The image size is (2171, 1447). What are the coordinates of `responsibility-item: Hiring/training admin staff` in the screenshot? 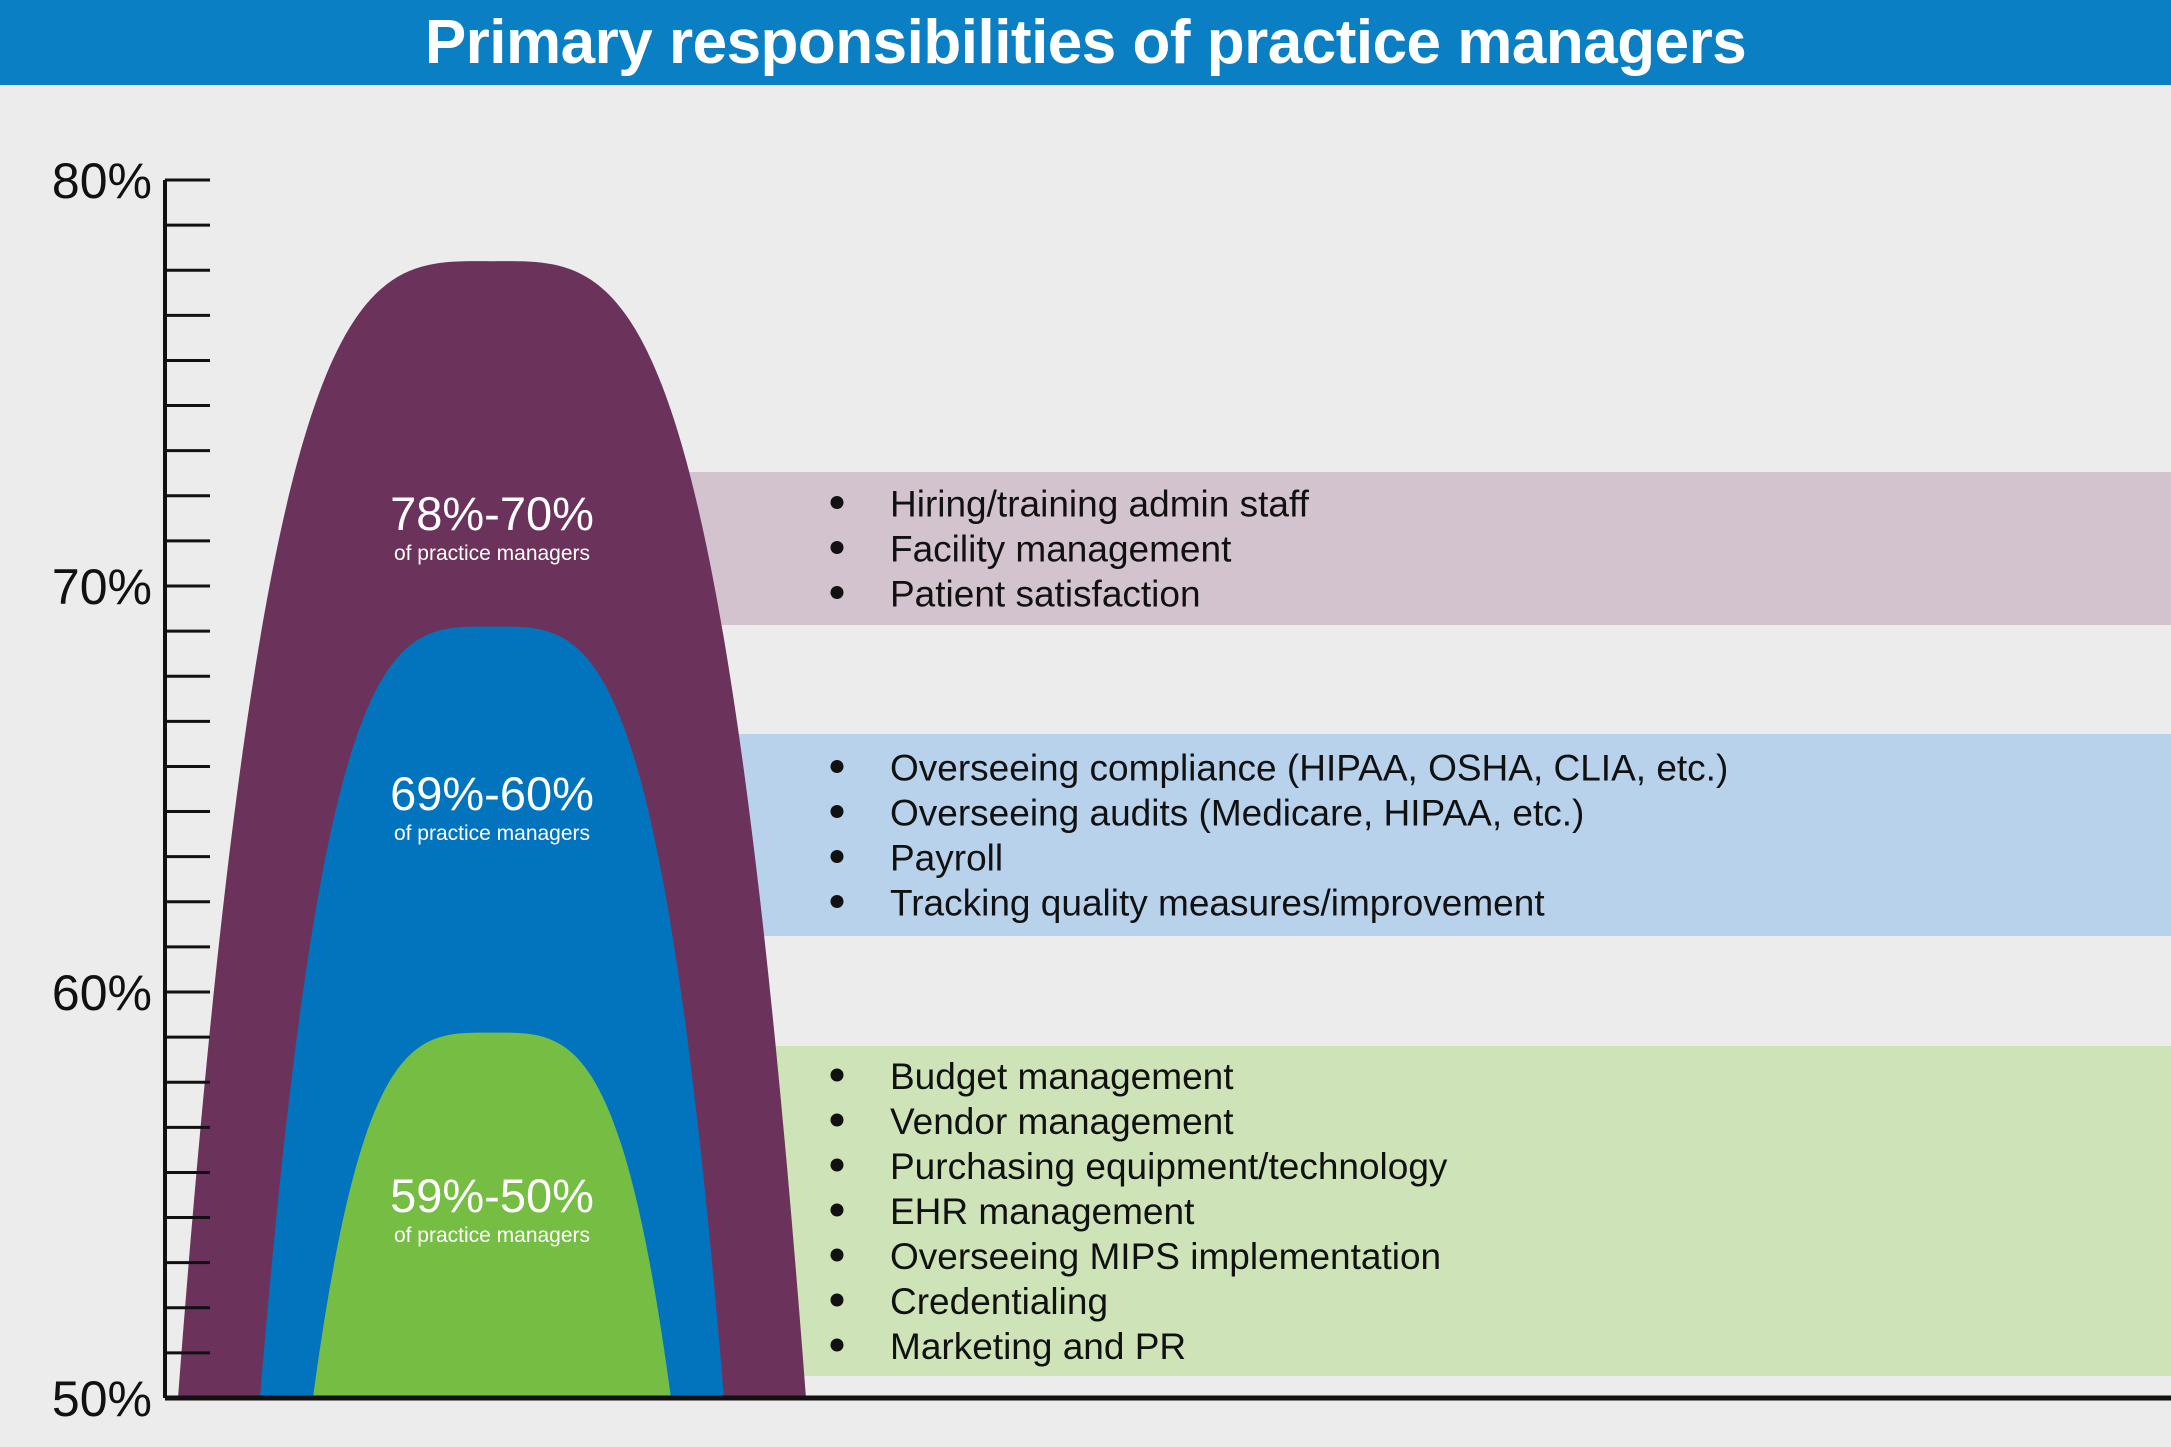 It's located at (1100, 504).